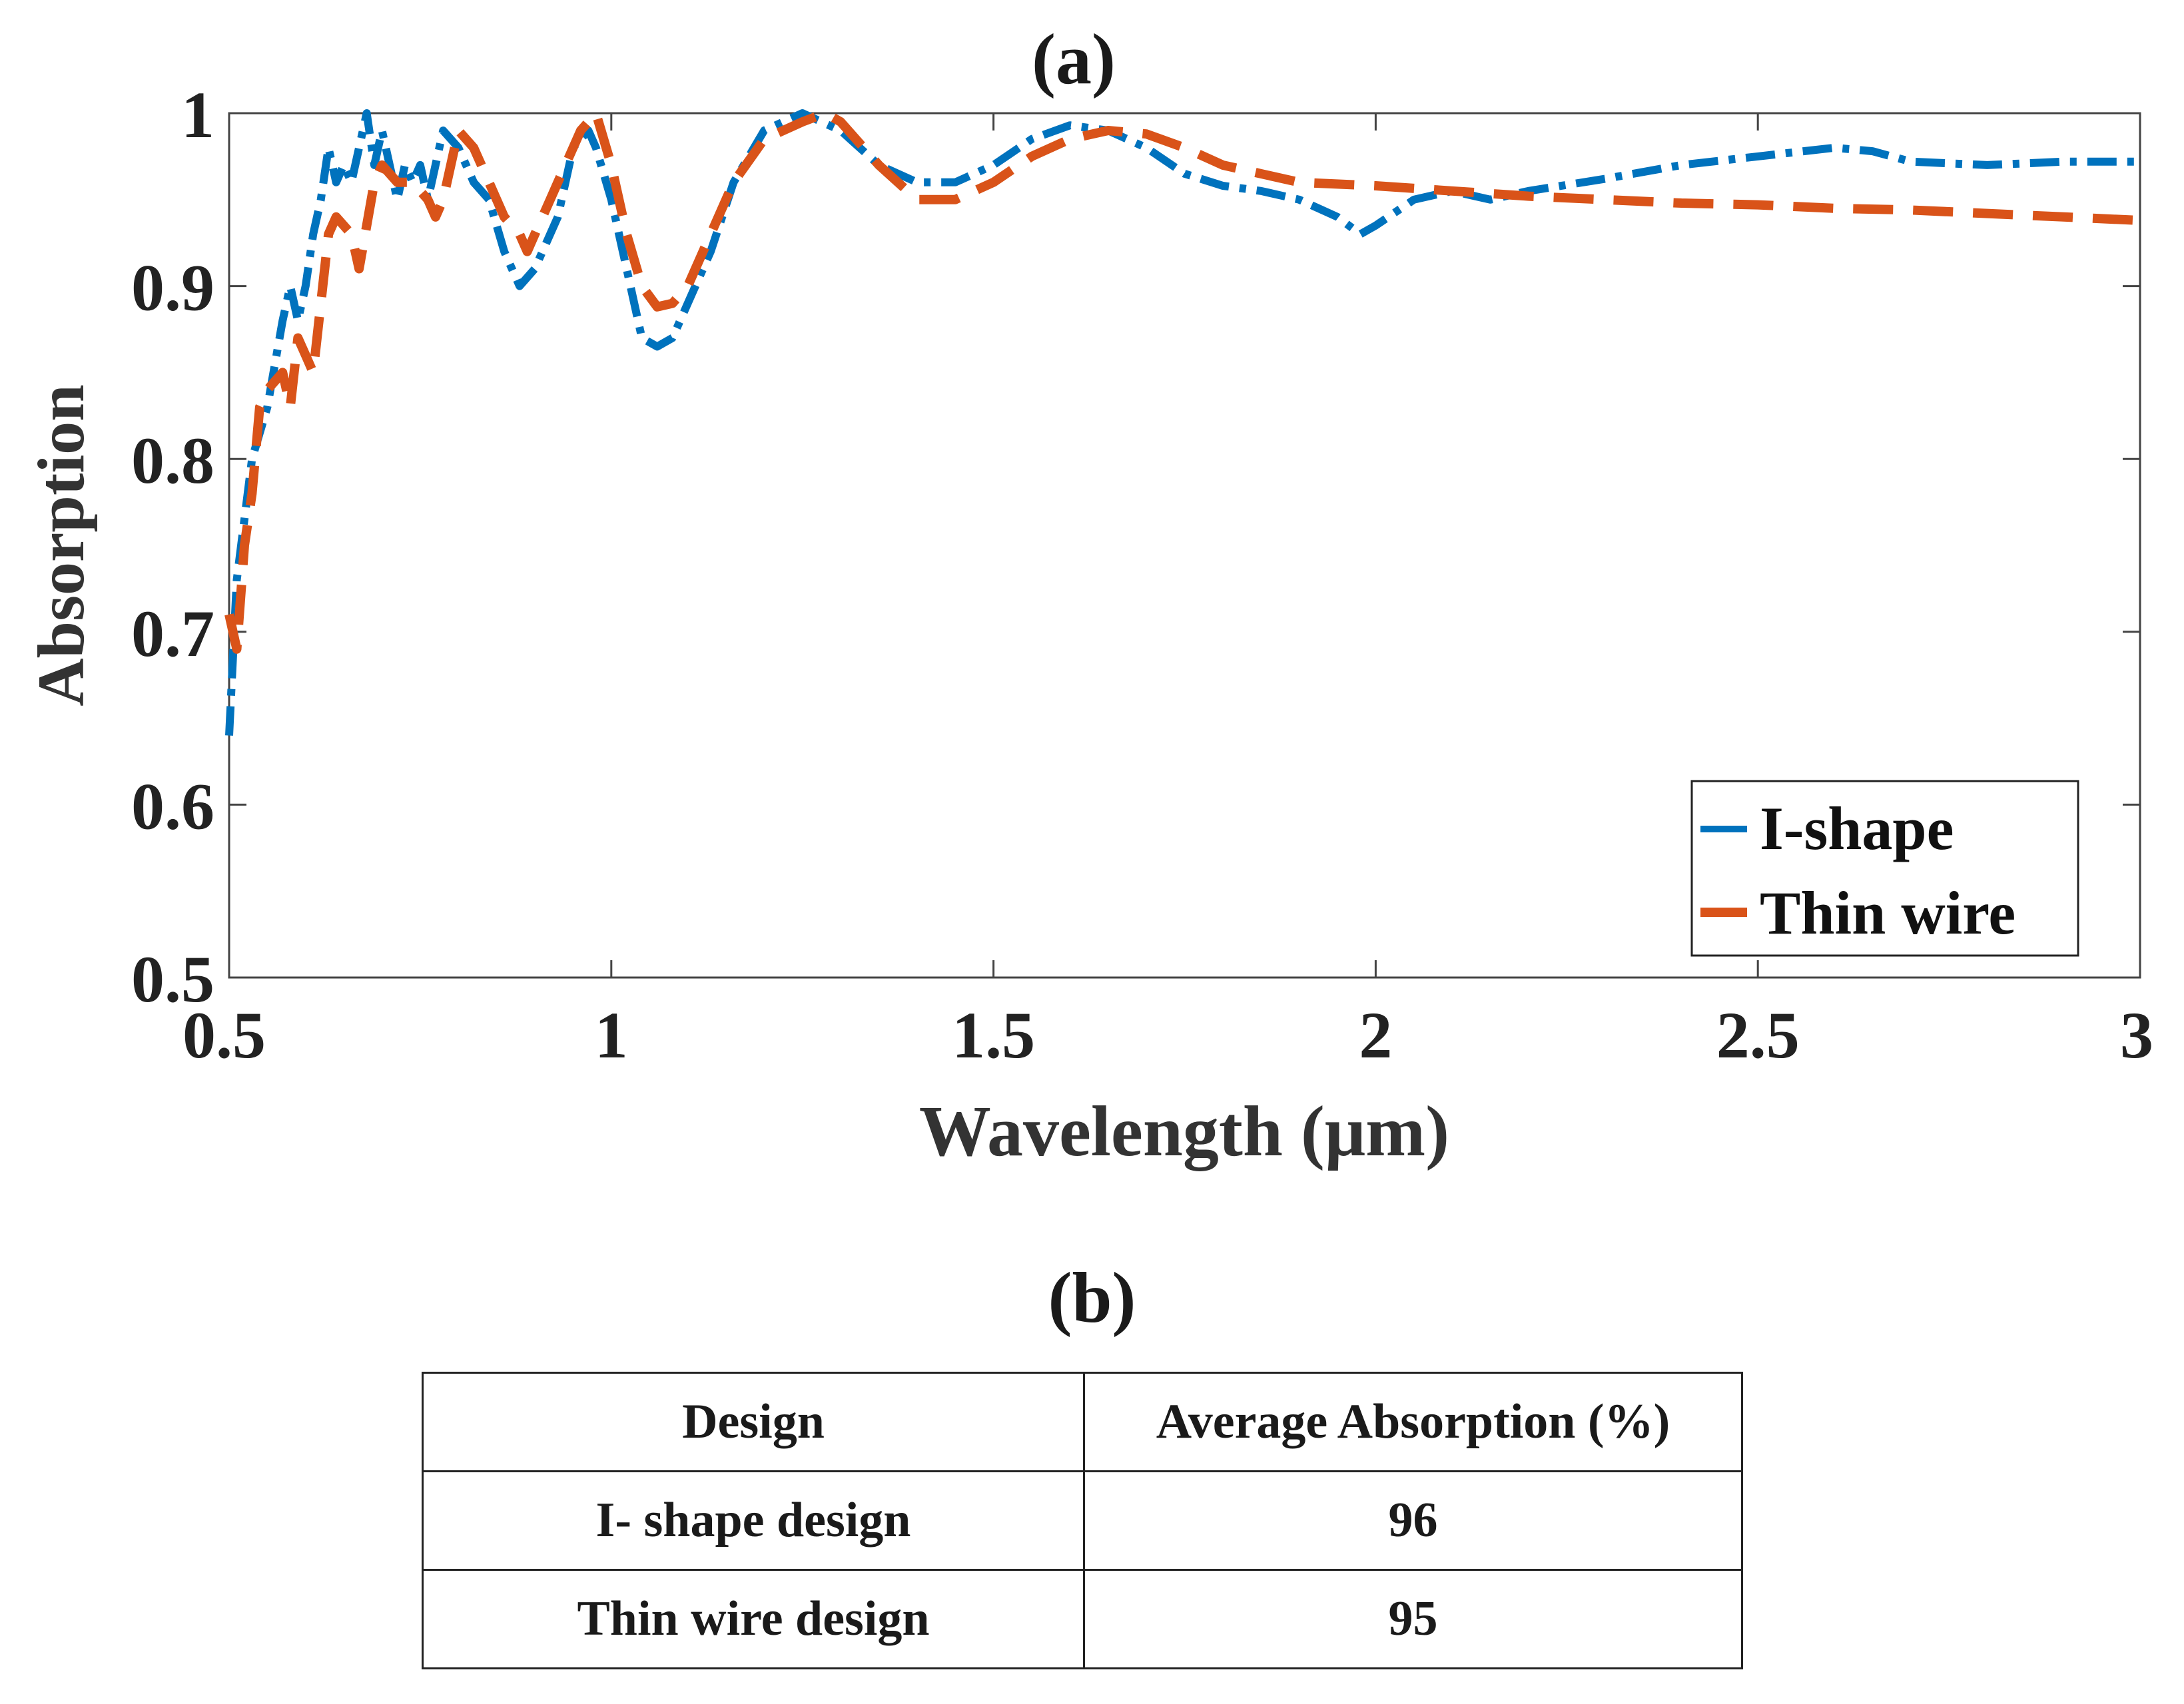 The image size is (2184, 1704). I want to click on chart-title: (a), so click(1074, 60).